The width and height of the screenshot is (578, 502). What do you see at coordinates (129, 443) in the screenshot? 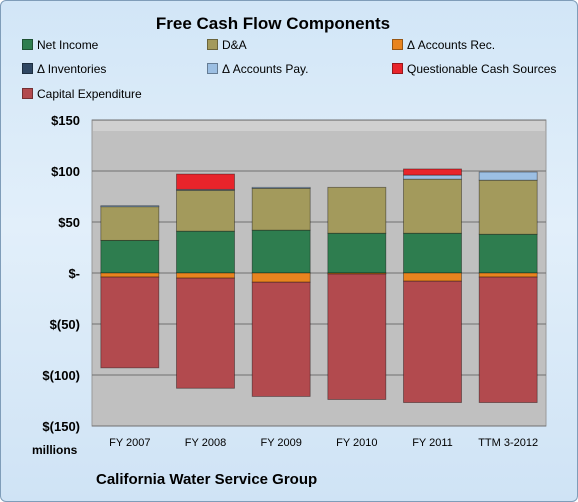
I see `x-tick-label: FY 2007` at bounding box center [129, 443].